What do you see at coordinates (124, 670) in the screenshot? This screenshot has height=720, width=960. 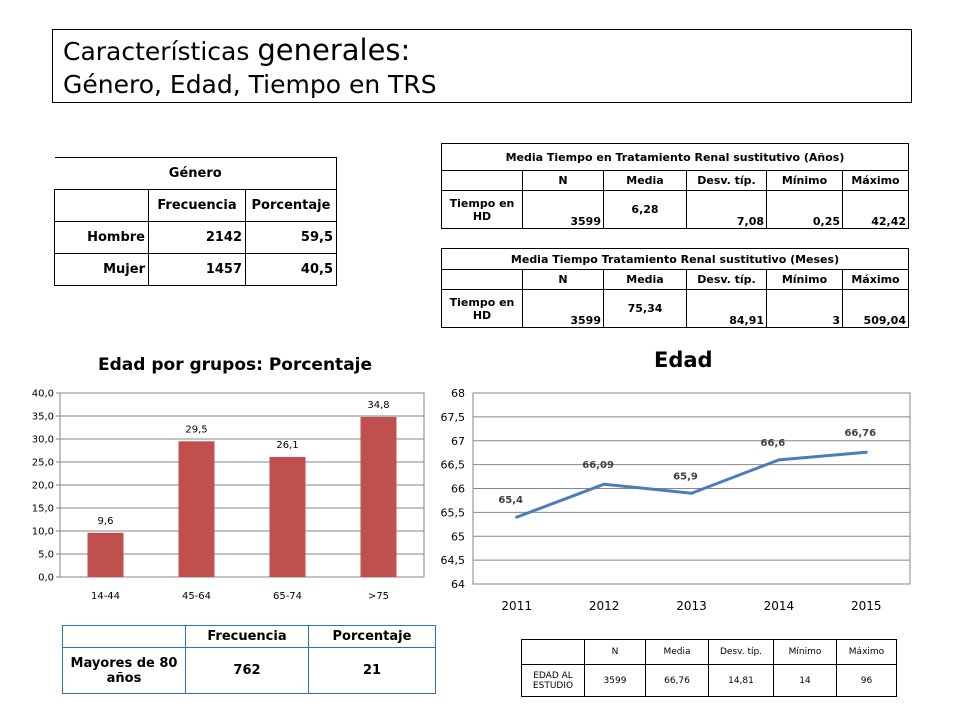 I see `elder-row-label: Mayores de 80 años` at bounding box center [124, 670].